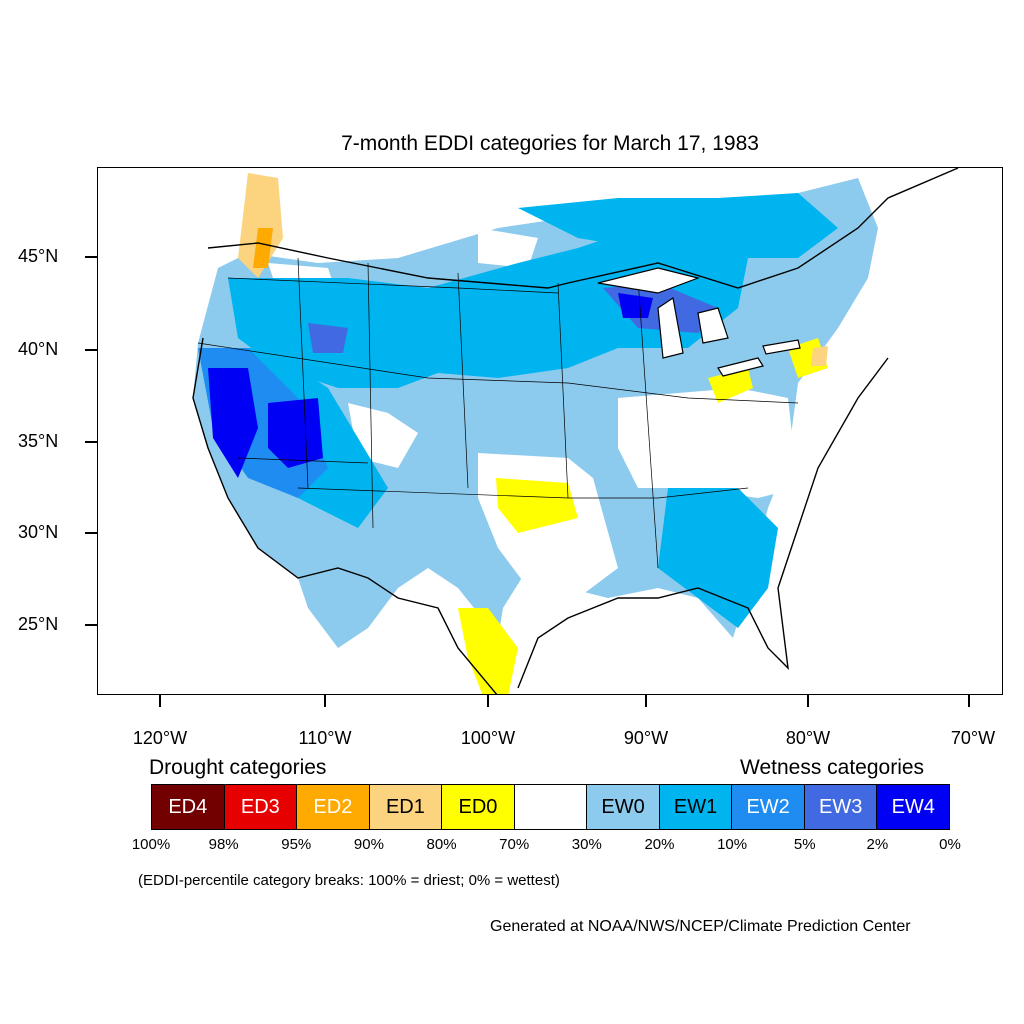 The height and width of the screenshot is (1024, 1024). Describe the element at coordinates (950, 844) in the screenshot. I see `percentile-label: 0%` at that location.